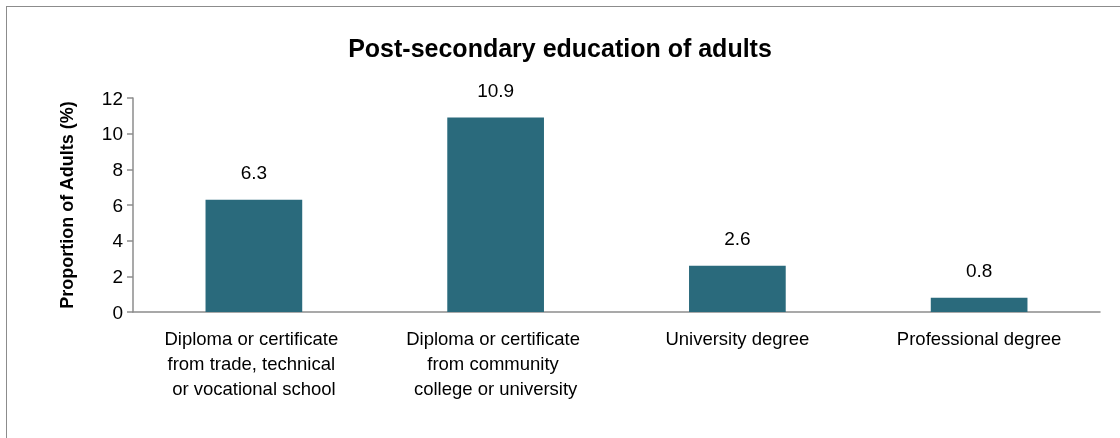 This screenshot has height=438, width=1120. What do you see at coordinates (117, 205) in the screenshot?
I see `y-tick-label: 6` at bounding box center [117, 205].